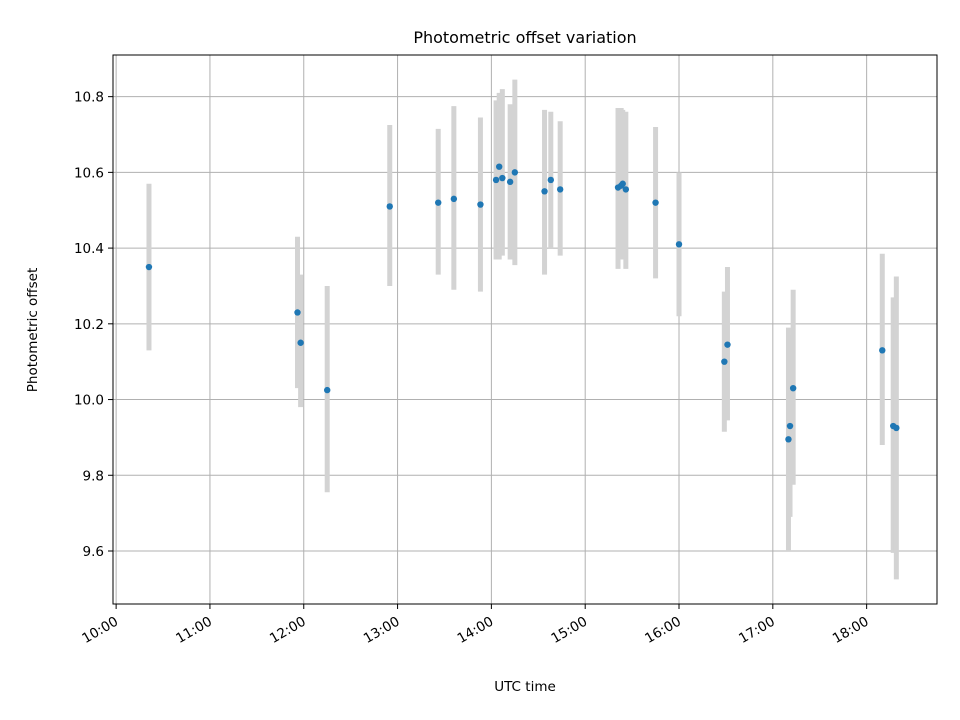 Image resolution: width=960 pixels, height=720 pixels. What do you see at coordinates (89, 325) in the screenshot?
I see `y-tick-label: 10.2` at bounding box center [89, 325].